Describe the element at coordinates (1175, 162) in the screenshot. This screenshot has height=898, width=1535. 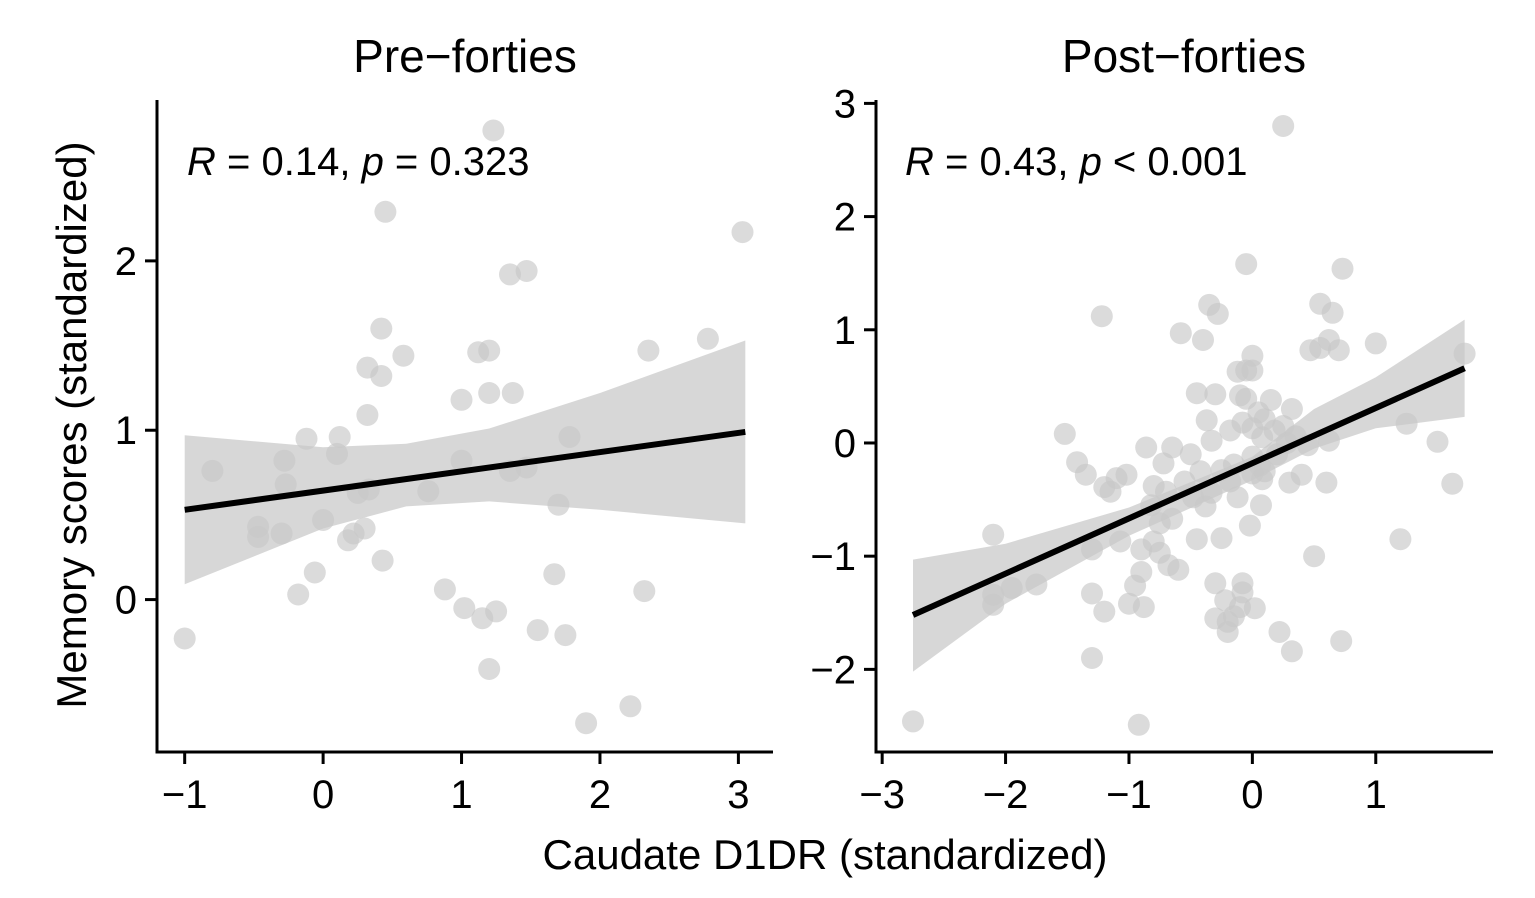
I see `p-value: < 0.001` at that location.